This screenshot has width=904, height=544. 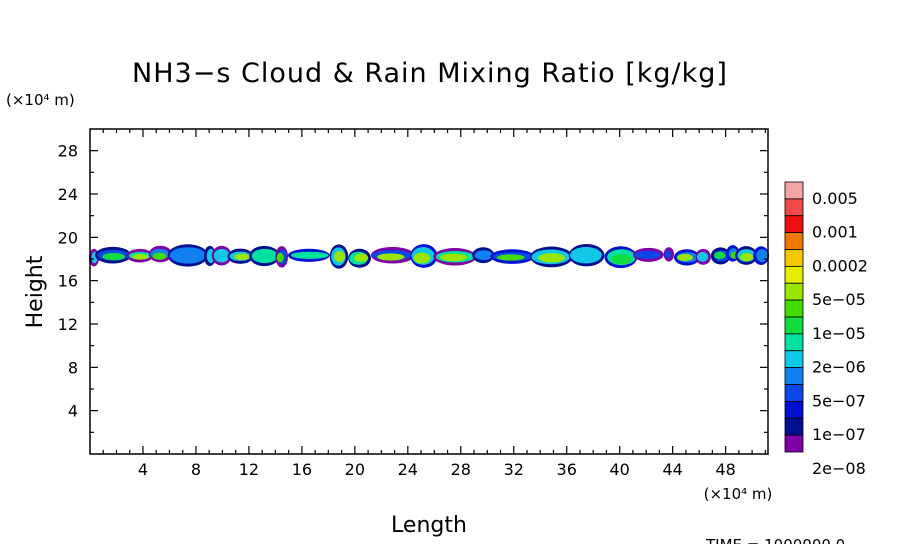 I want to click on cloud-layer, so click(x=429, y=256).